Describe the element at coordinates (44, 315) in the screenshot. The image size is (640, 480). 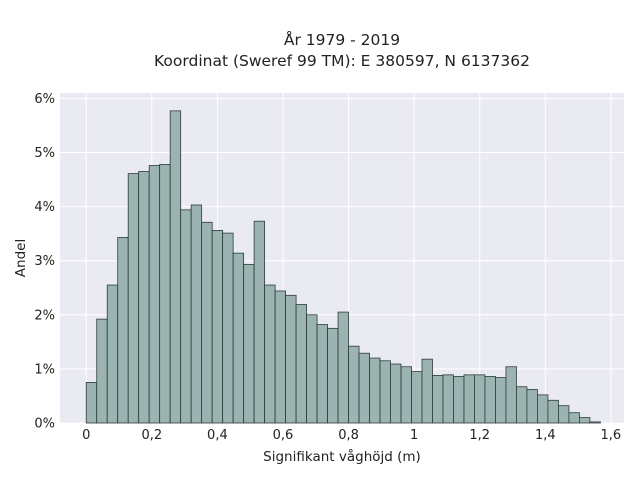
I see `y-tick-label: 2%` at that location.